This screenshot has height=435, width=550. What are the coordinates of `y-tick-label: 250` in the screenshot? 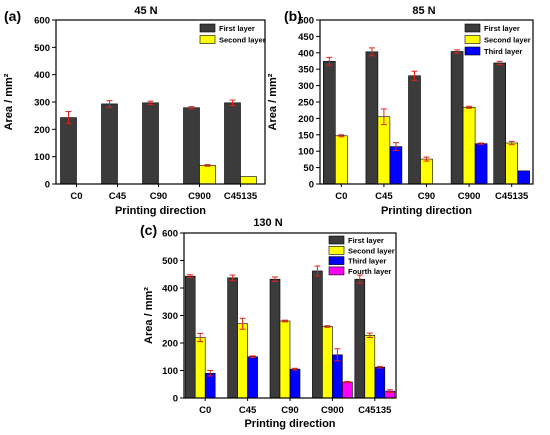 It's located at (306, 103).